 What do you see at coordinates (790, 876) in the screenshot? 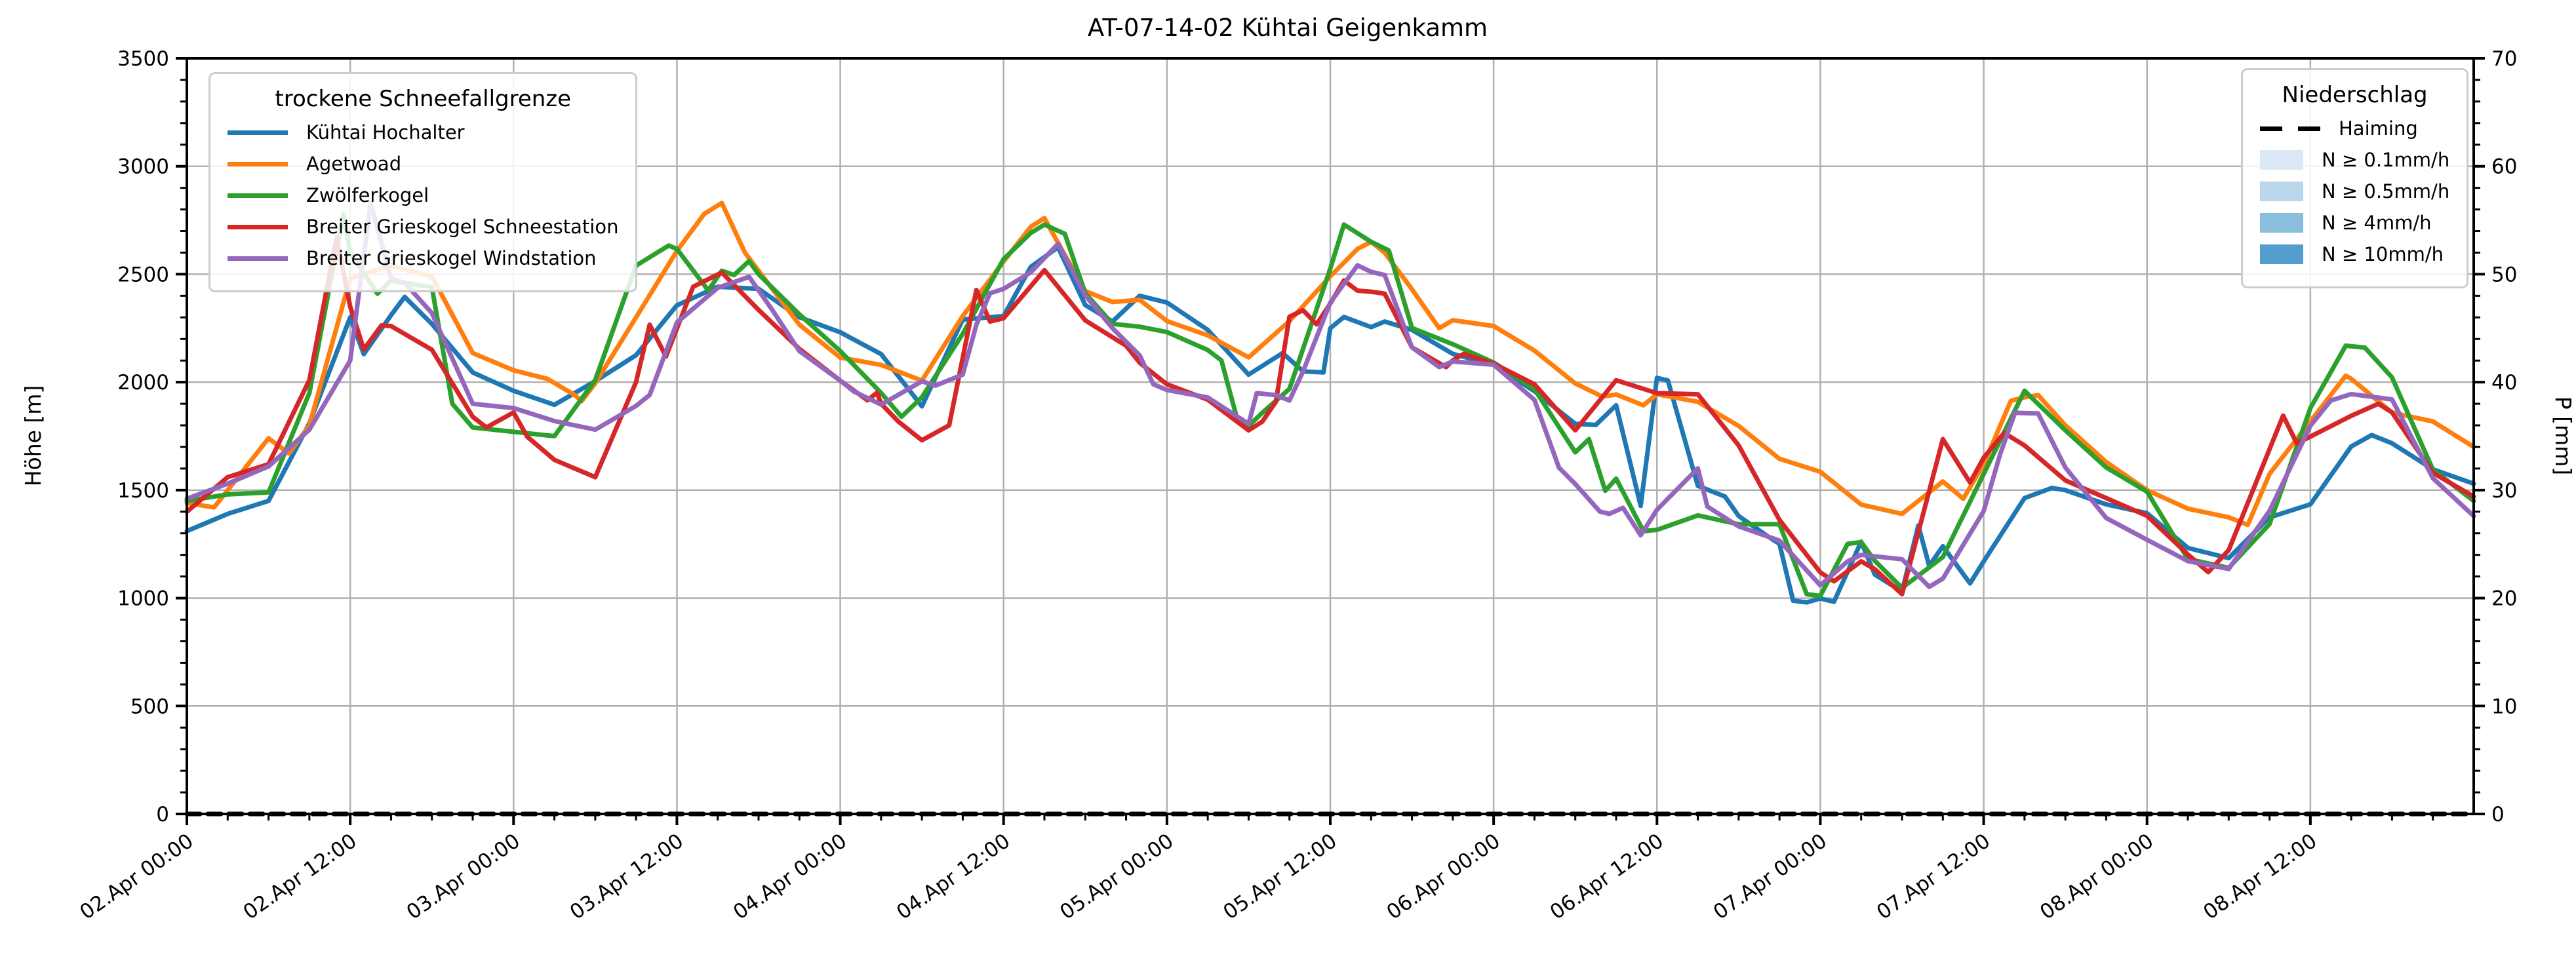
I see `x-tick-label: 04.Apr 00:00` at bounding box center [790, 876].